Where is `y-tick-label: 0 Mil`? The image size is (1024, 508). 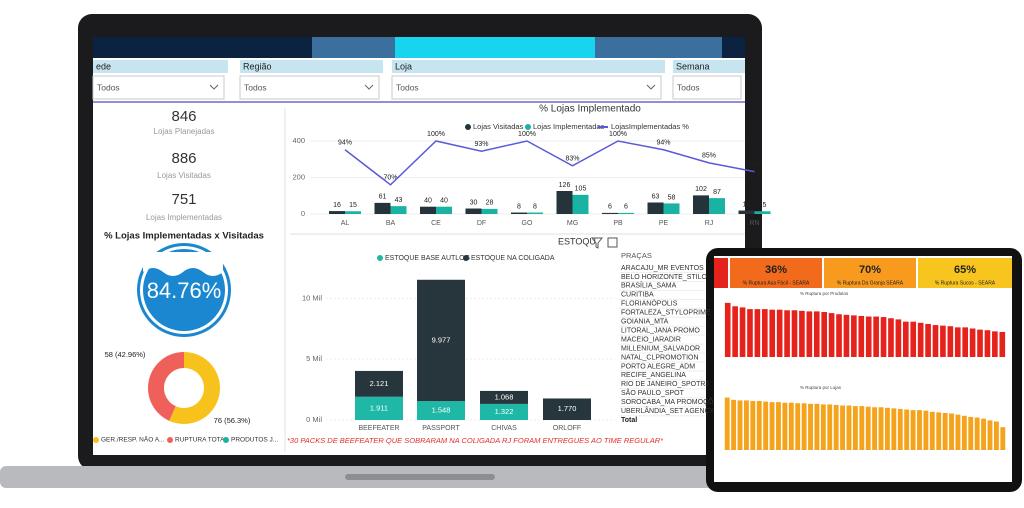
y-tick-label: 0 Mil is located at coordinates (314, 419).